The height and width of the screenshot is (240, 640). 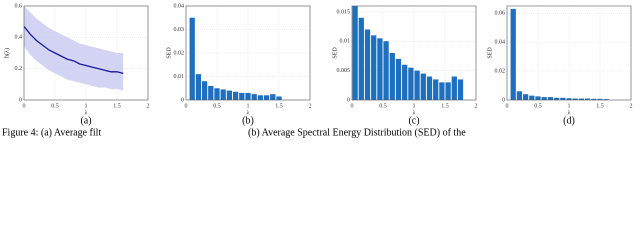 I want to click on band, so click(x=74, y=48).